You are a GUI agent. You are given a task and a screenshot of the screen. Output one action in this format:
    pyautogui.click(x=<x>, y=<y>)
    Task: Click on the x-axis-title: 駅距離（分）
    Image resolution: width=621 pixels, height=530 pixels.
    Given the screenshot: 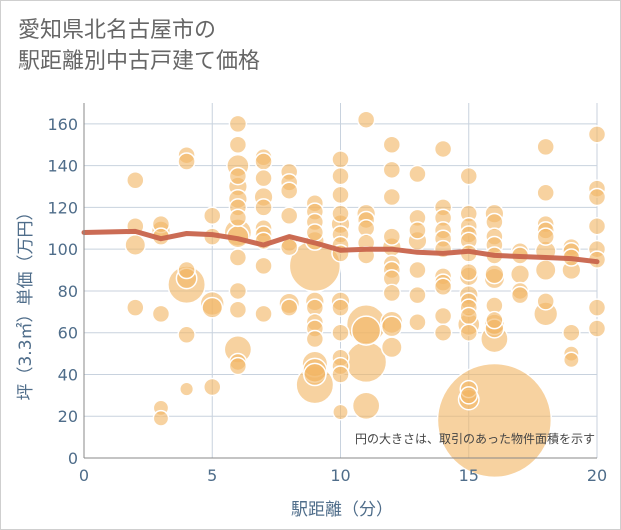 What is the action you would take?
    pyautogui.click(x=342, y=510)
    